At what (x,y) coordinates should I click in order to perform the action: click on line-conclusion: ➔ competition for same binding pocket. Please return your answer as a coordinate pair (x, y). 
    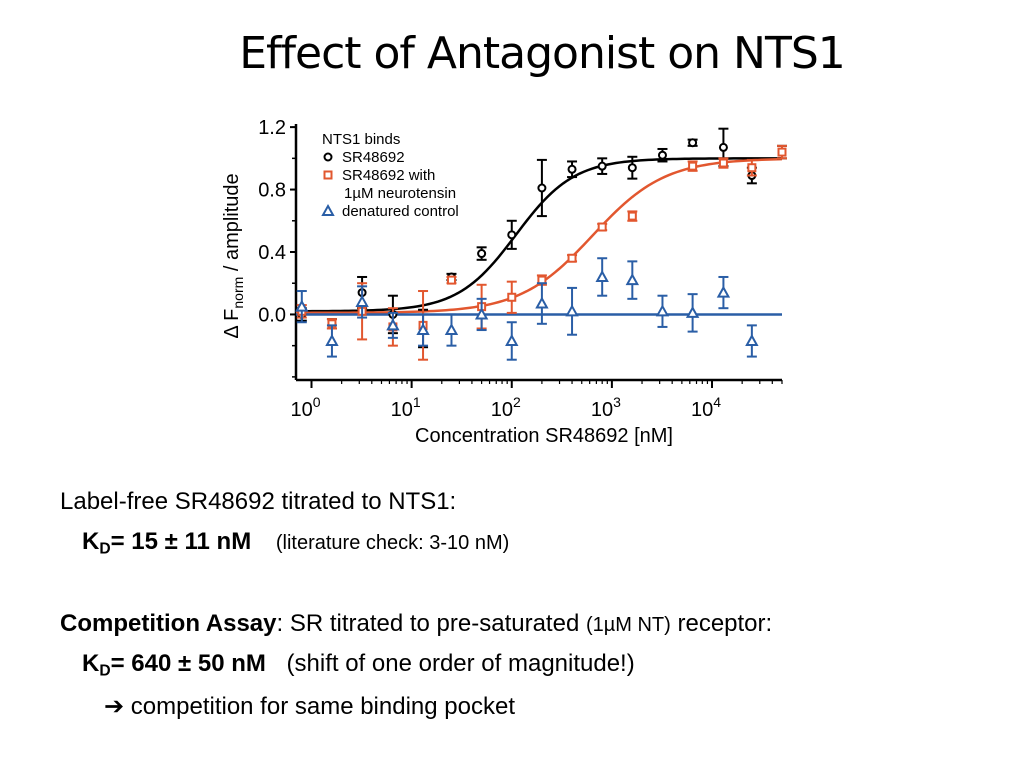
    Looking at the image, I should click on (309, 706).